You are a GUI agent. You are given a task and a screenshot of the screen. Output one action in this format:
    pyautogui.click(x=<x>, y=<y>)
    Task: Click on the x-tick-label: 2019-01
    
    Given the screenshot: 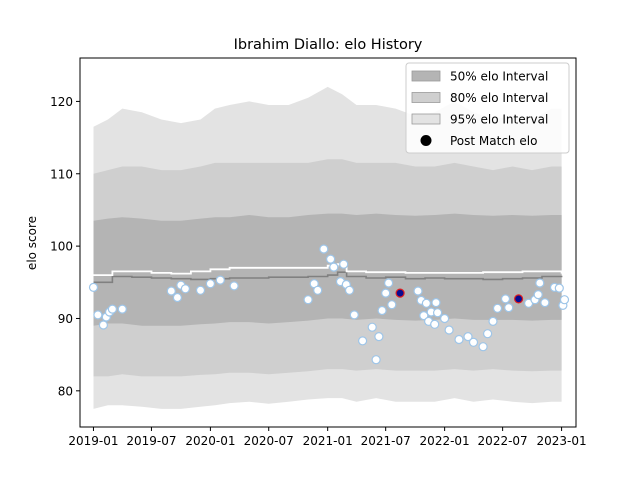 What is the action you would take?
    pyautogui.click(x=93, y=441)
    